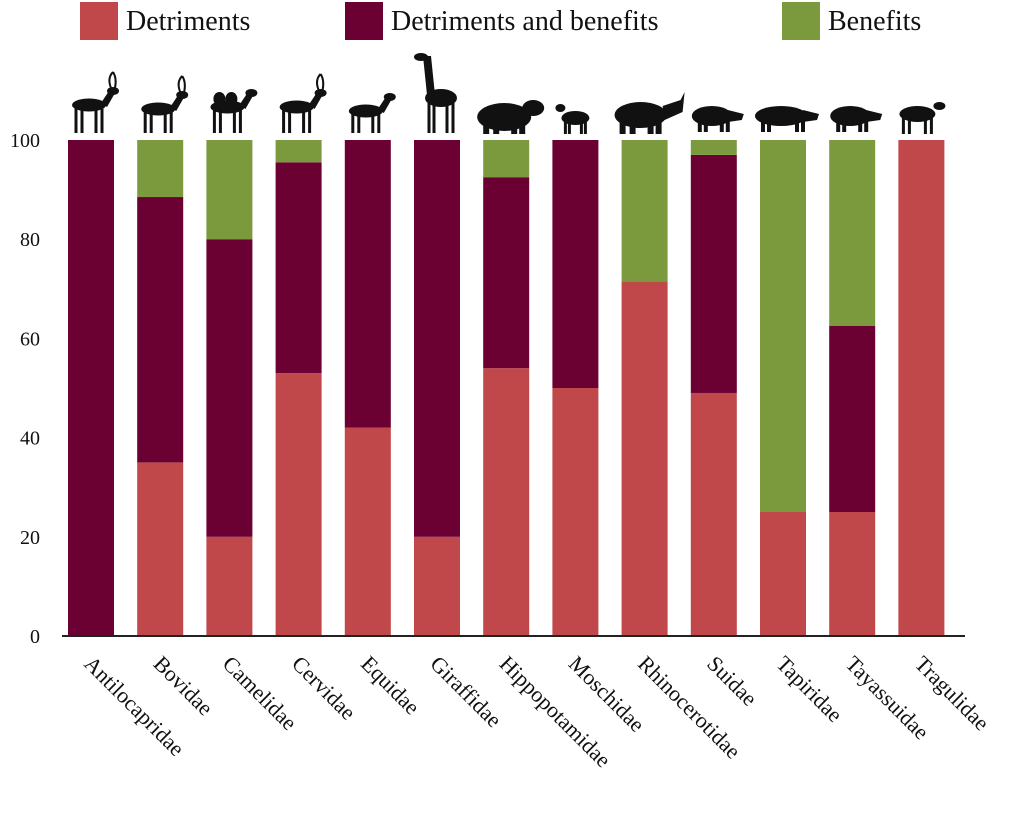 The width and height of the screenshot is (1024, 820). What do you see at coordinates (509, 93) in the screenshot?
I see `animal-icons` at bounding box center [509, 93].